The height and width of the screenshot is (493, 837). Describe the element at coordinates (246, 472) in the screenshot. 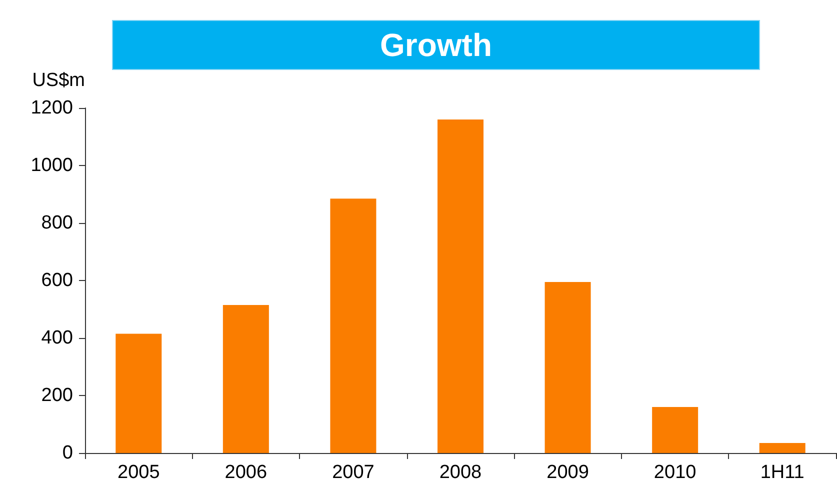

I see `x-tick-label: 2006` at that location.